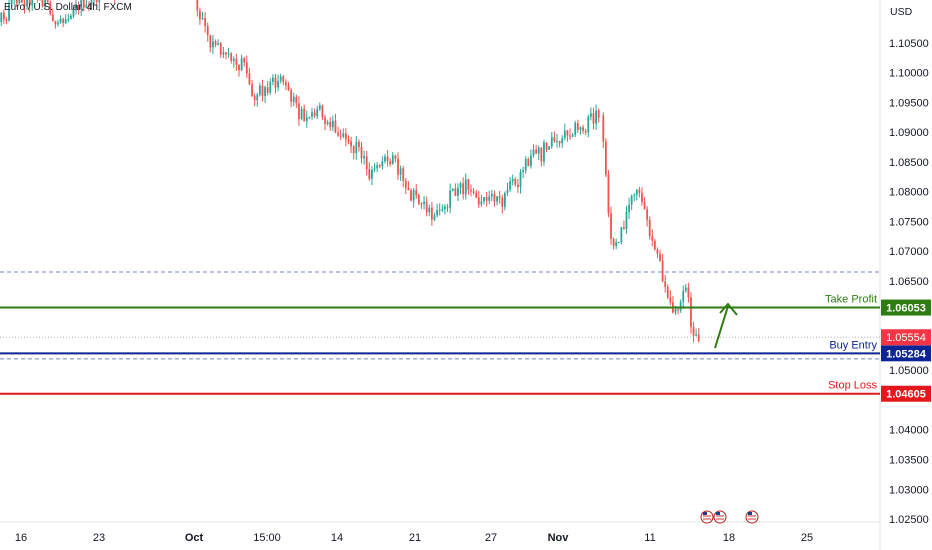 This screenshot has width=932, height=550. What do you see at coordinates (909, 371) in the screenshot?
I see `y-tick-label: 1.05000` at bounding box center [909, 371].